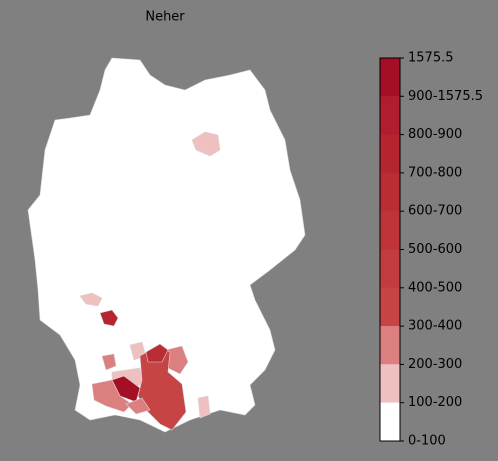  I want to click on legend-label: 700-800, so click(435, 172).